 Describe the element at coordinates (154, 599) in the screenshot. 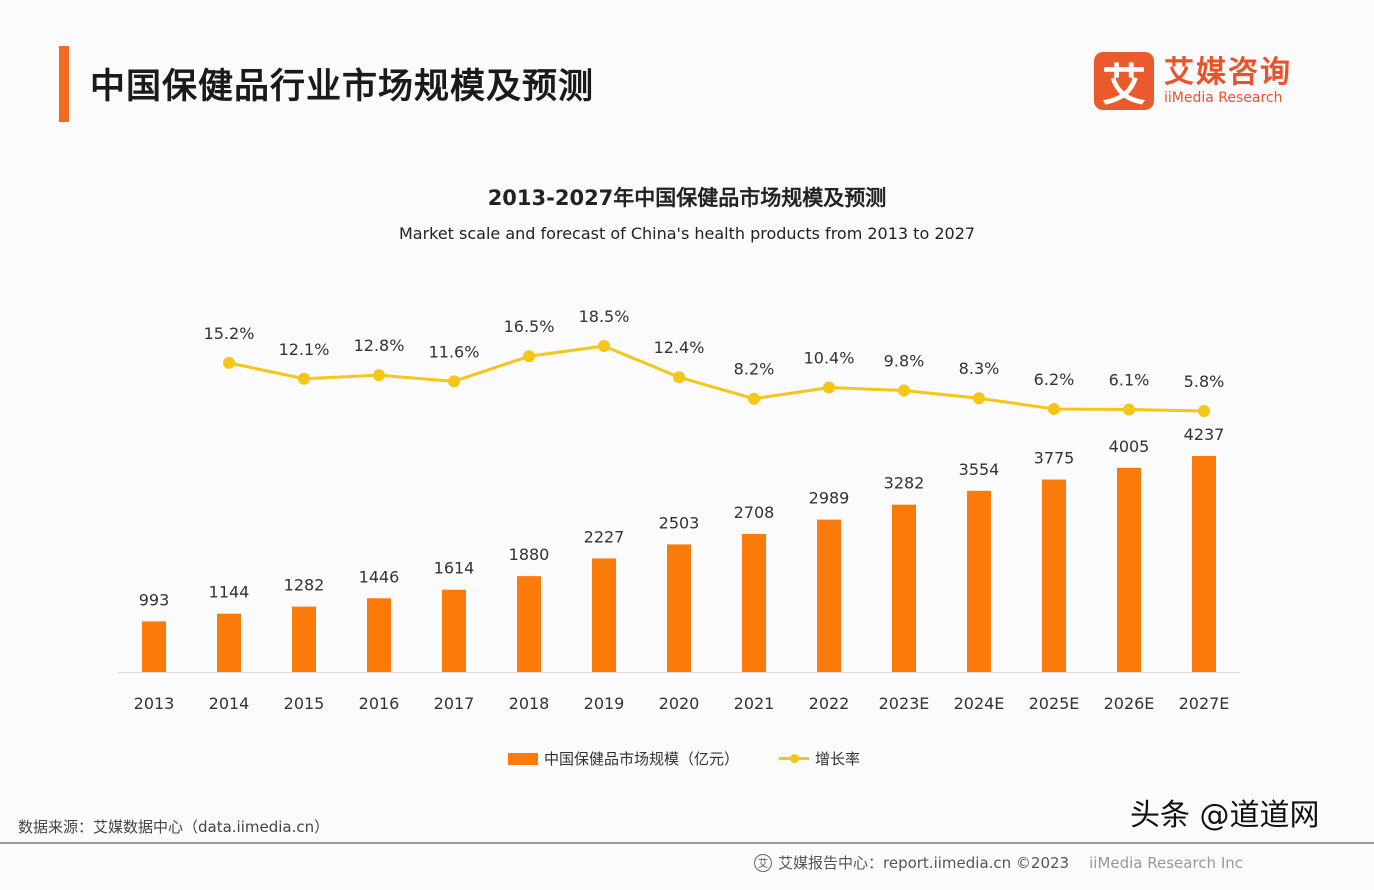

I see `bar-value-label-2013: 993` at that location.